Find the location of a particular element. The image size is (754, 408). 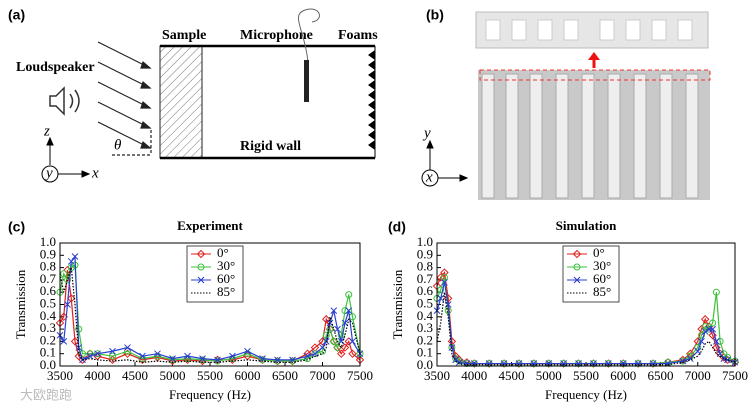

x-tick-label: 7000 is located at coordinates (323, 375).